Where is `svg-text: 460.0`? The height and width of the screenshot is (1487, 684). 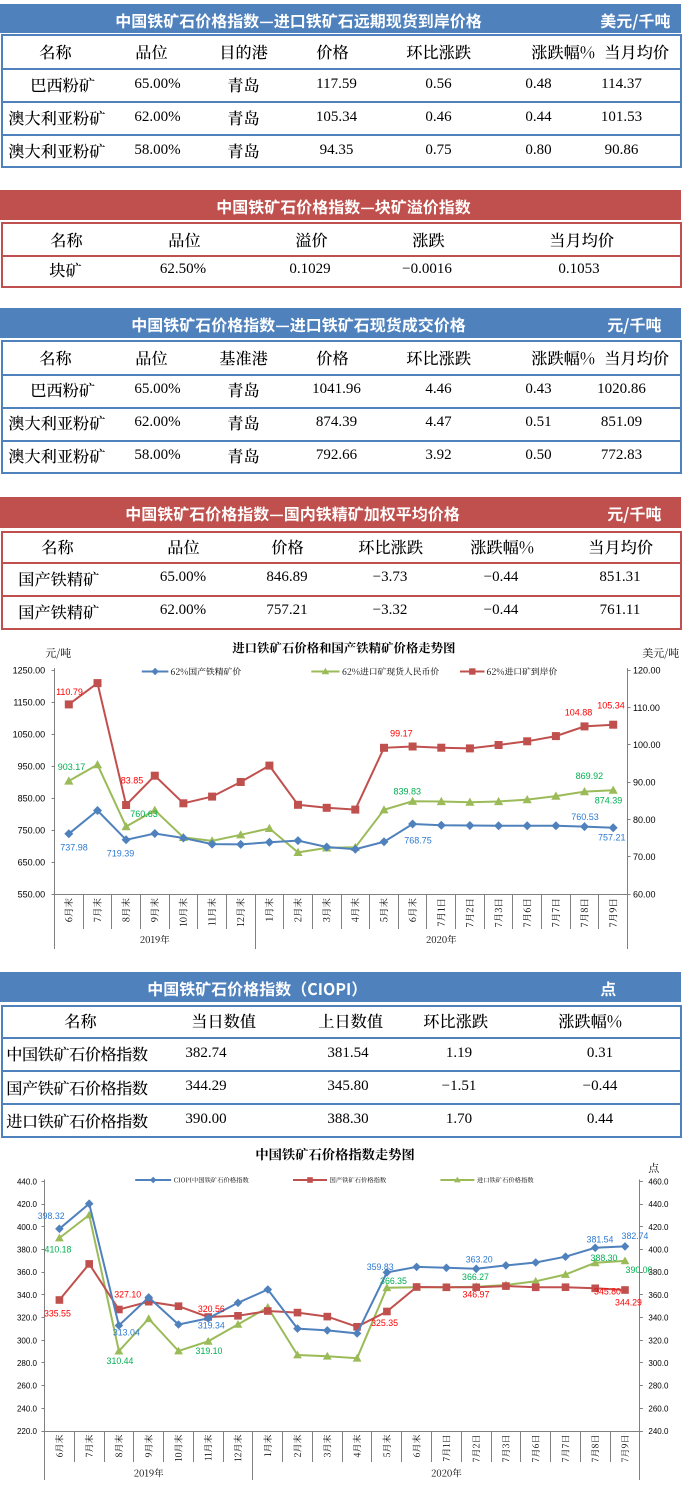
svg-text: 460.0 is located at coordinates (658, 1182).